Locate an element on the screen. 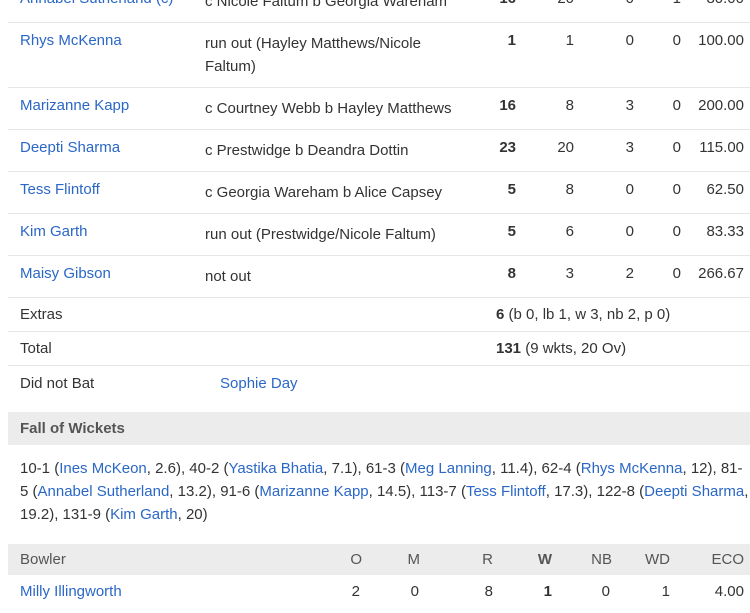 The height and width of the screenshot is (613, 750). strike-rate: 200.00 is located at coordinates (721, 105).